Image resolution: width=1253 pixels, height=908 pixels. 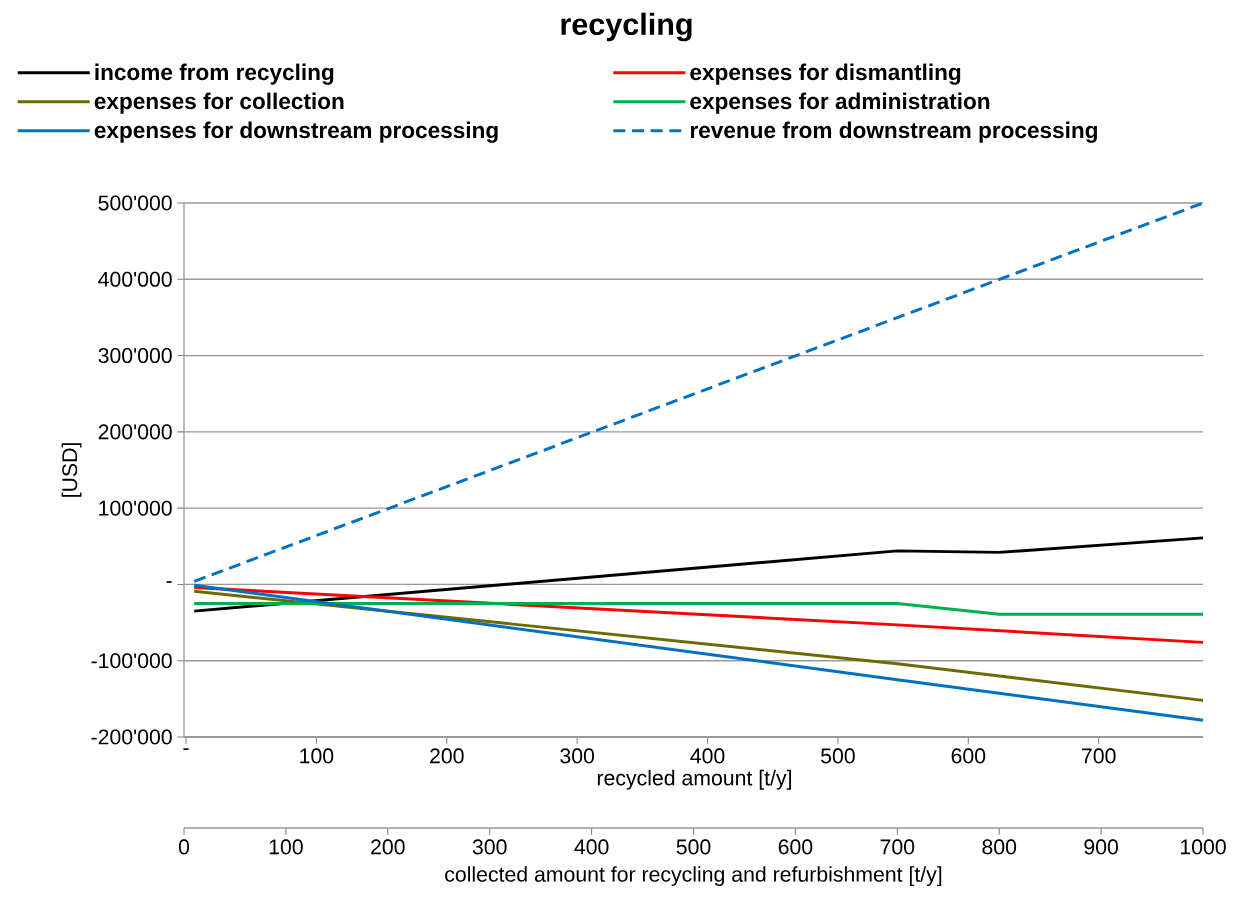 What do you see at coordinates (135, 356) in the screenshot?
I see `y-tick-label: 300'000` at bounding box center [135, 356].